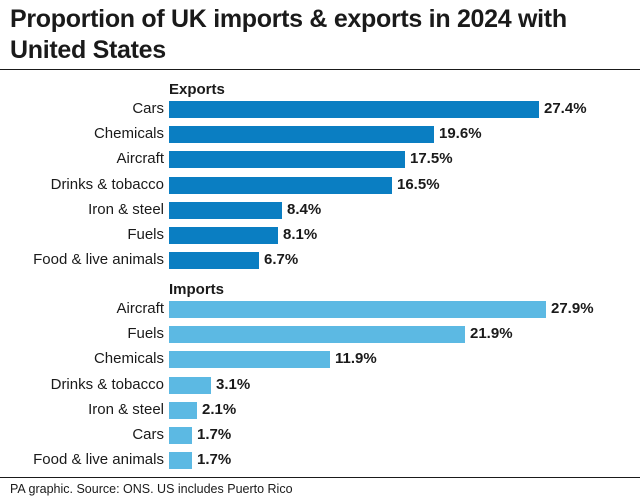  Describe the element at coordinates (300, 234) in the screenshot. I see `exports-value-label: 8.1%` at that location.